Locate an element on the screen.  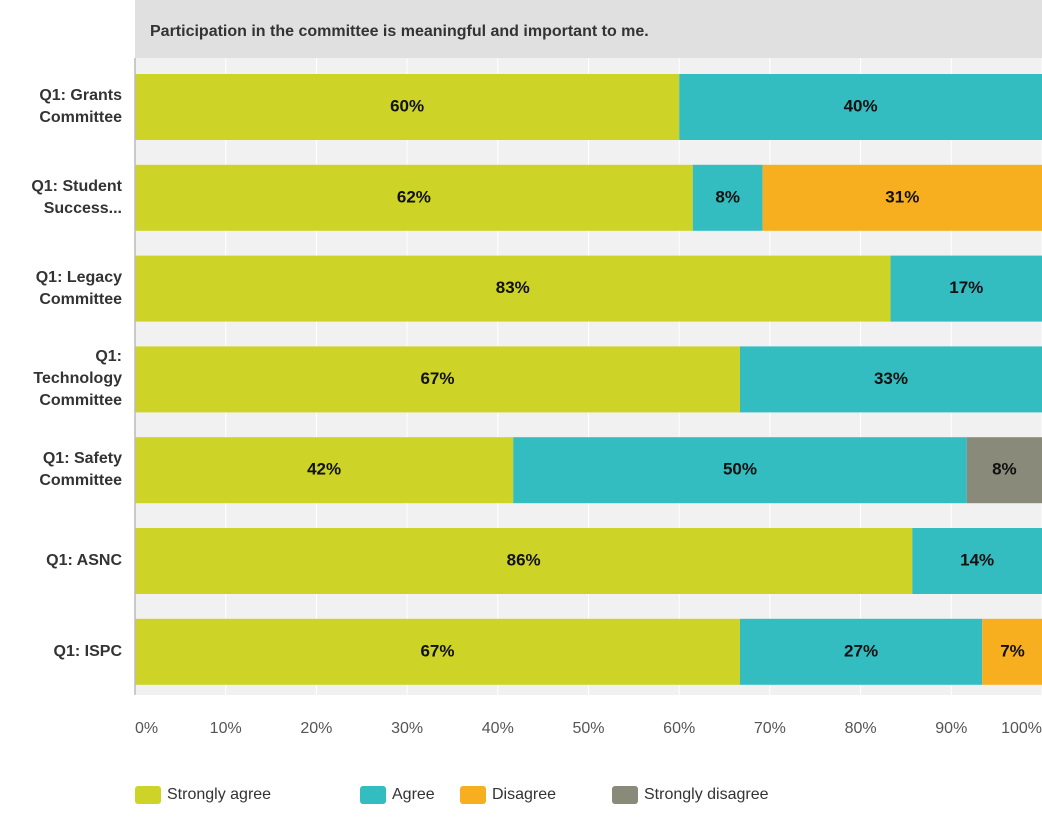
legend-label: Strongly agree is located at coordinates (219, 794).